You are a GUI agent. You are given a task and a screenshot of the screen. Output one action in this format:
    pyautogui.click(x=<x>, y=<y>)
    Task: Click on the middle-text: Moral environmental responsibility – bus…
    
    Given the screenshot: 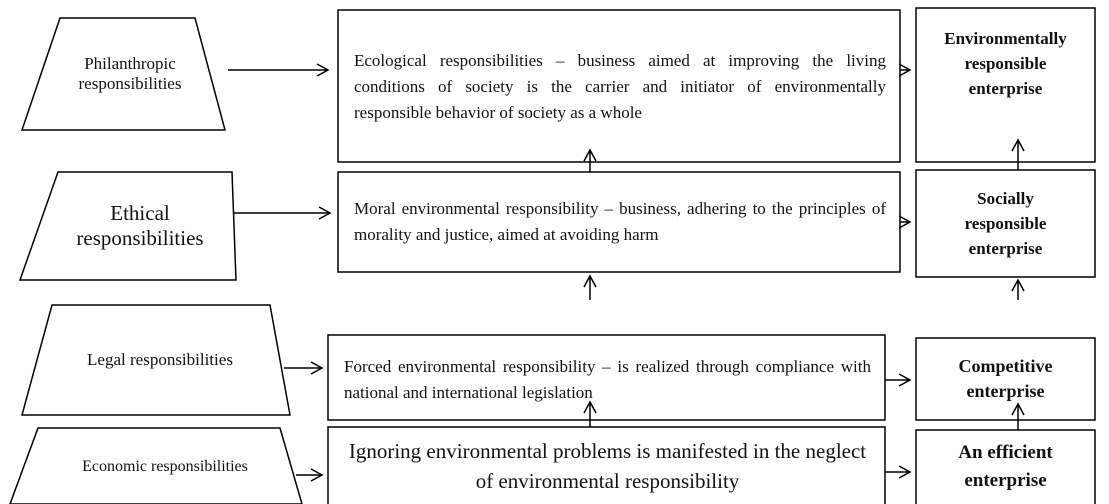 What is the action you would take?
    pyautogui.click(x=620, y=221)
    